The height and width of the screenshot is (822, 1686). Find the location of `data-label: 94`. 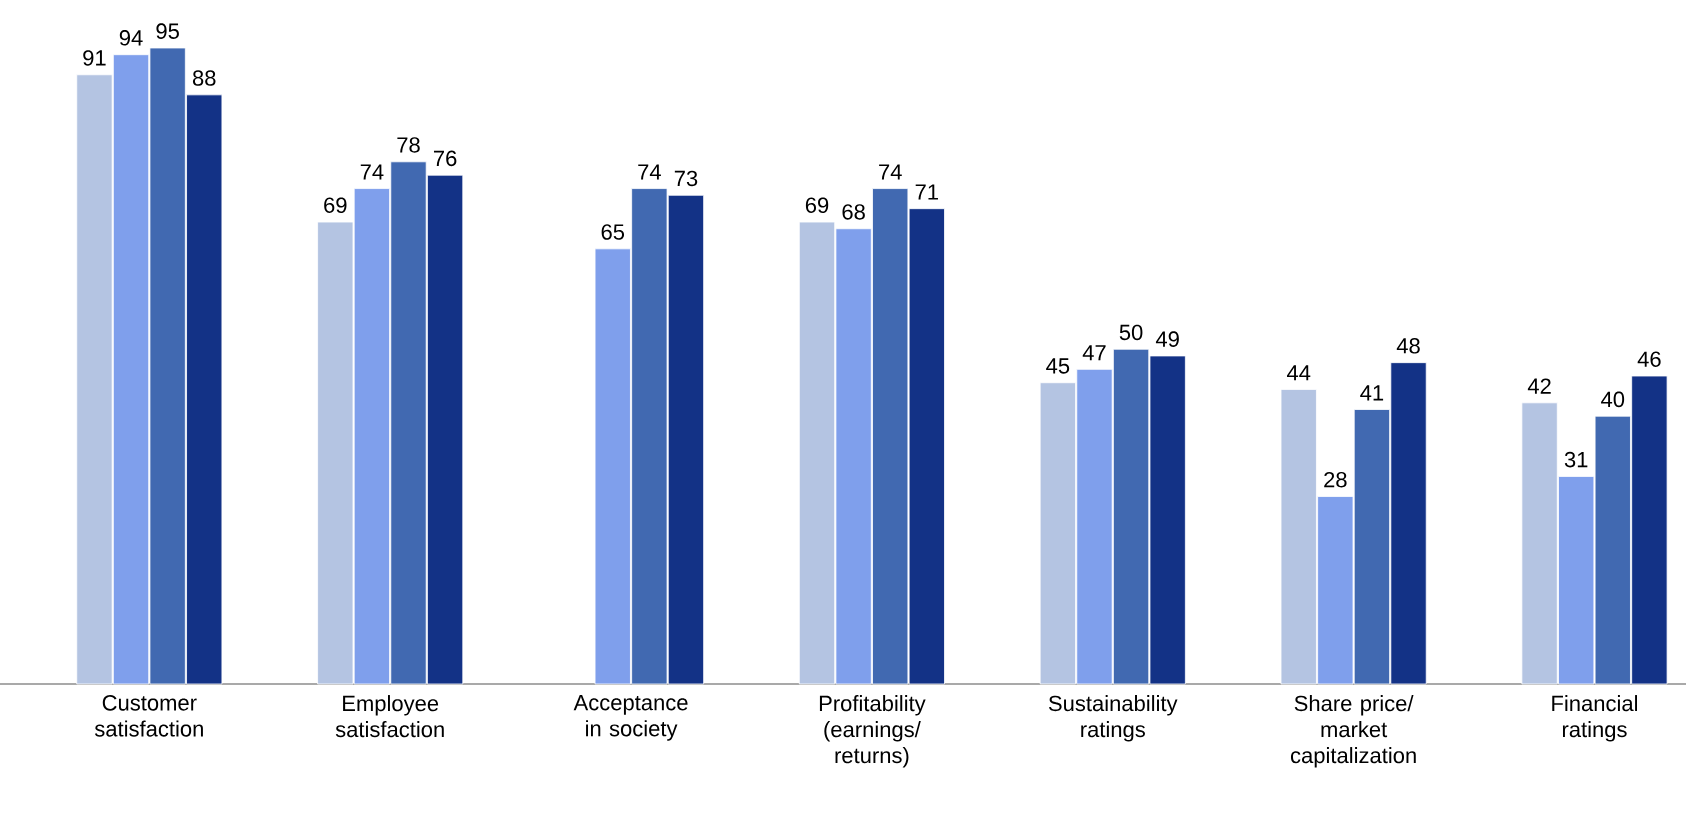

data-label: 94 is located at coordinates (131, 38).